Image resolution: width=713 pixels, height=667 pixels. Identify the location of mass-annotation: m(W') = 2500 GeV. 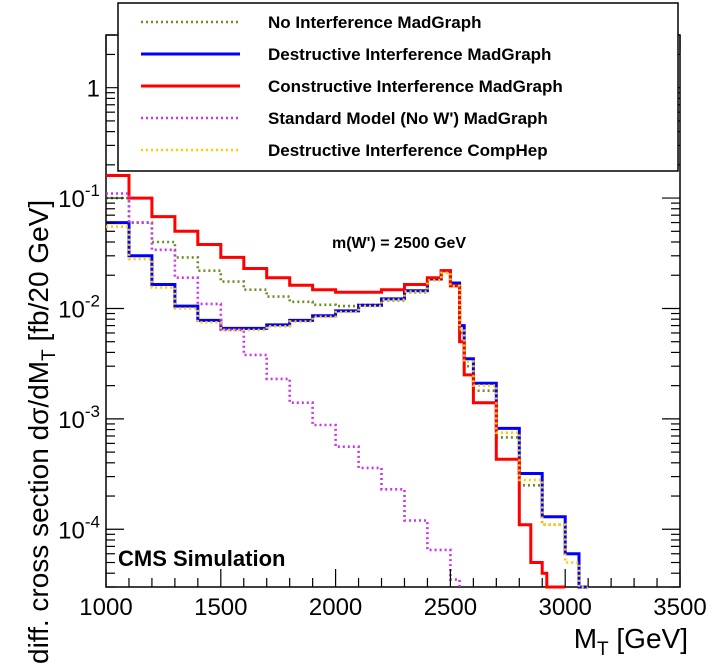
(399, 243).